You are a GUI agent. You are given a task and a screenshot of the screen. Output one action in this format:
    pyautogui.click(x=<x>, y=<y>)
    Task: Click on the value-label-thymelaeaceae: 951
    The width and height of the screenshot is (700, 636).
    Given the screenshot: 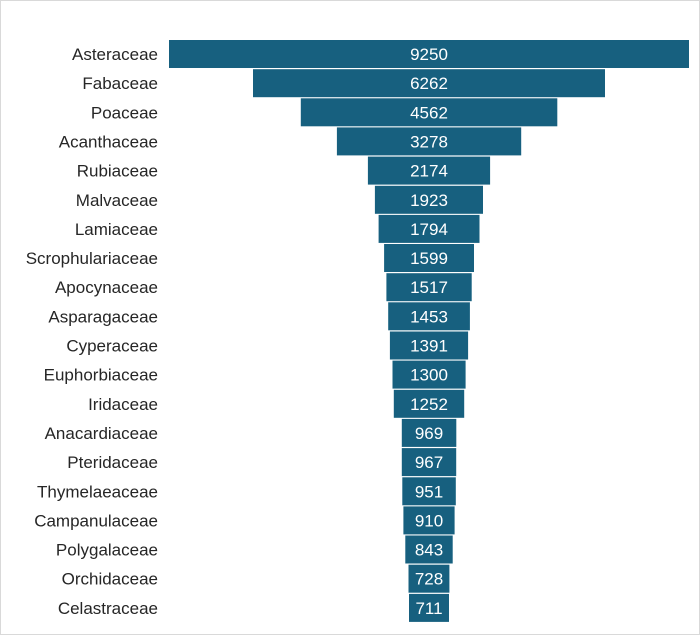 What is the action you would take?
    pyautogui.click(x=429, y=491)
    